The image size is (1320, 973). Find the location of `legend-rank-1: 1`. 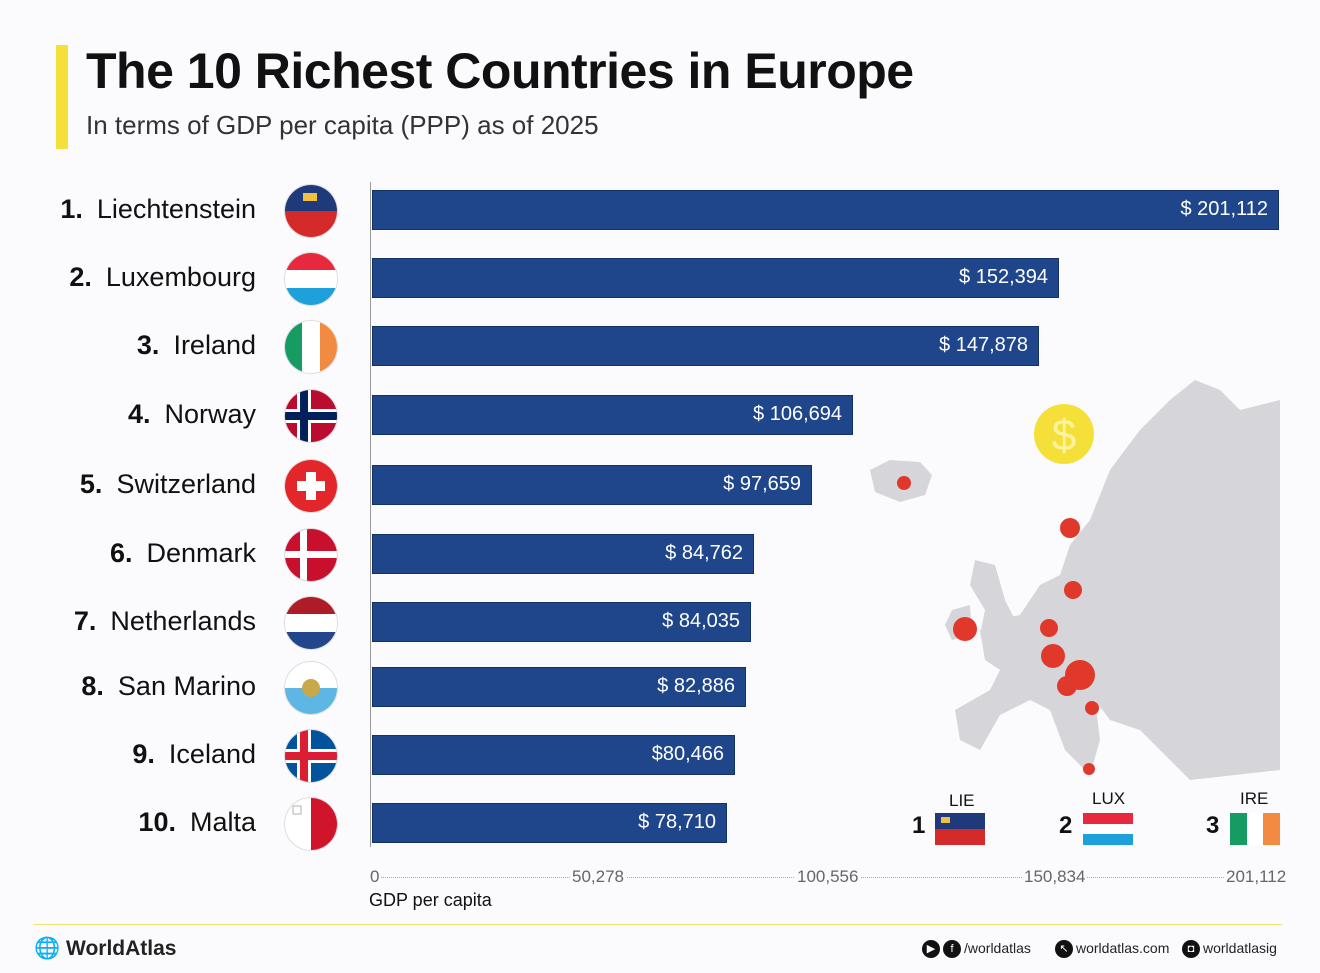

legend-rank-1: 1 is located at coordinates (919, 825).